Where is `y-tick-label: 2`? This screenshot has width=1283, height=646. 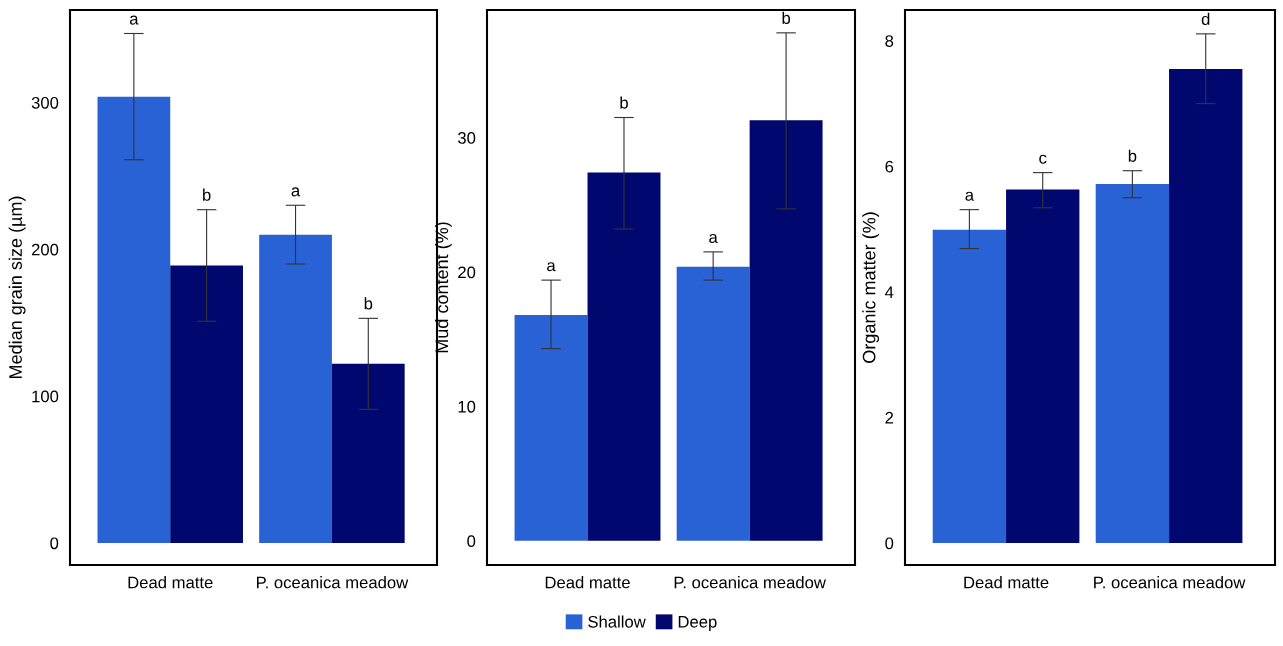
y-tick-label: 2 is located at coordinates (889, 417).